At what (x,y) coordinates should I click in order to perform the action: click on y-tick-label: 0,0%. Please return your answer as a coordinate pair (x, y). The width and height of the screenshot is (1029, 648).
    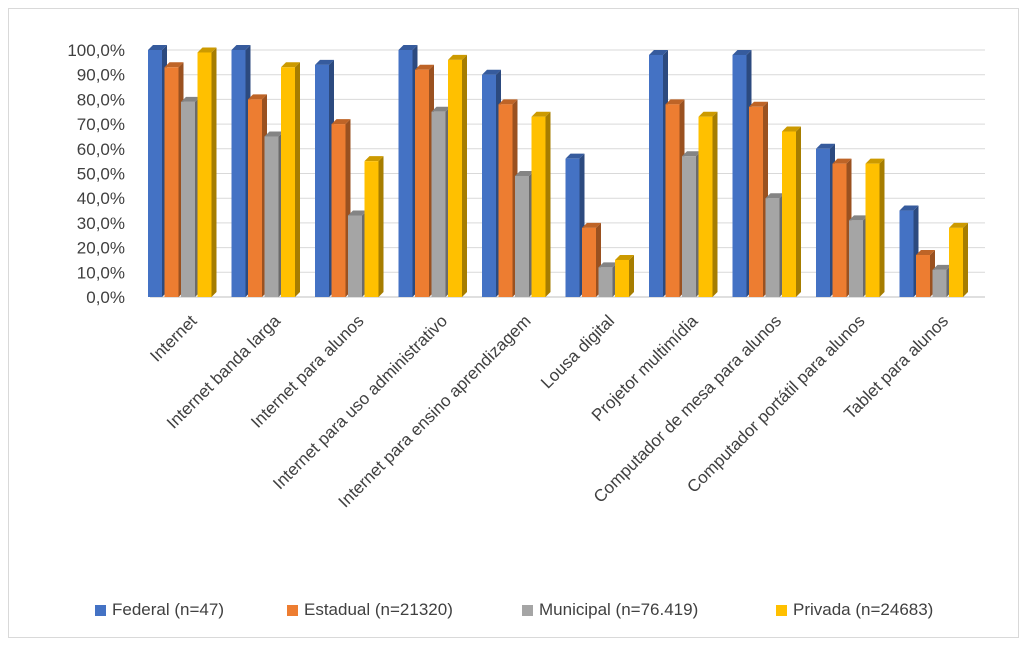
    Looking at the image, I should click on (105, 297).